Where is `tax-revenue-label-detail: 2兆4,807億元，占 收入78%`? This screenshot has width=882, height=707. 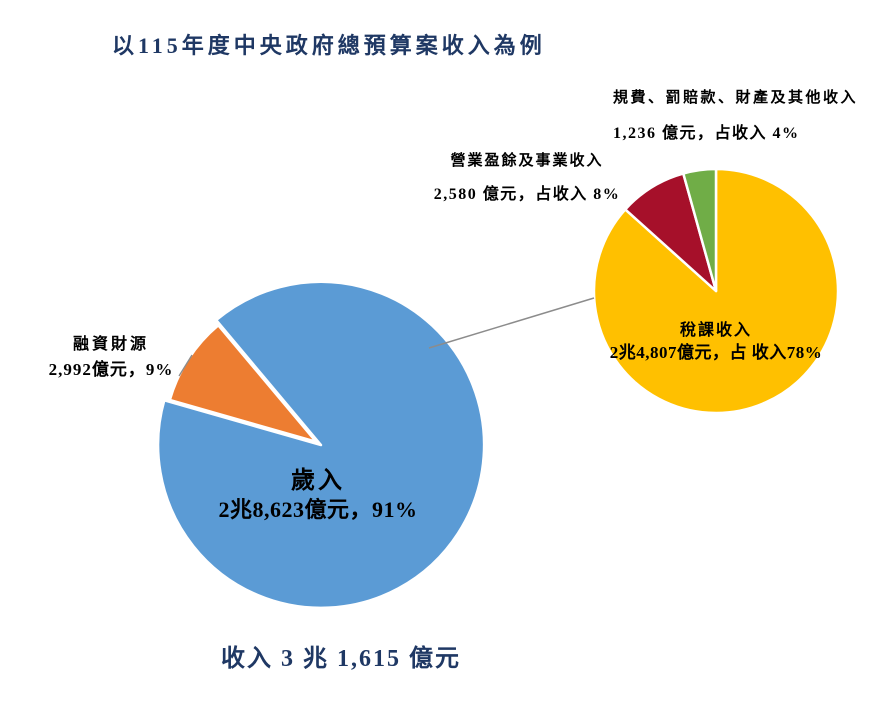 tax-revenue-label-detail: 2兆4,807億元，占 收入78% is located at coordinates (716, 352).